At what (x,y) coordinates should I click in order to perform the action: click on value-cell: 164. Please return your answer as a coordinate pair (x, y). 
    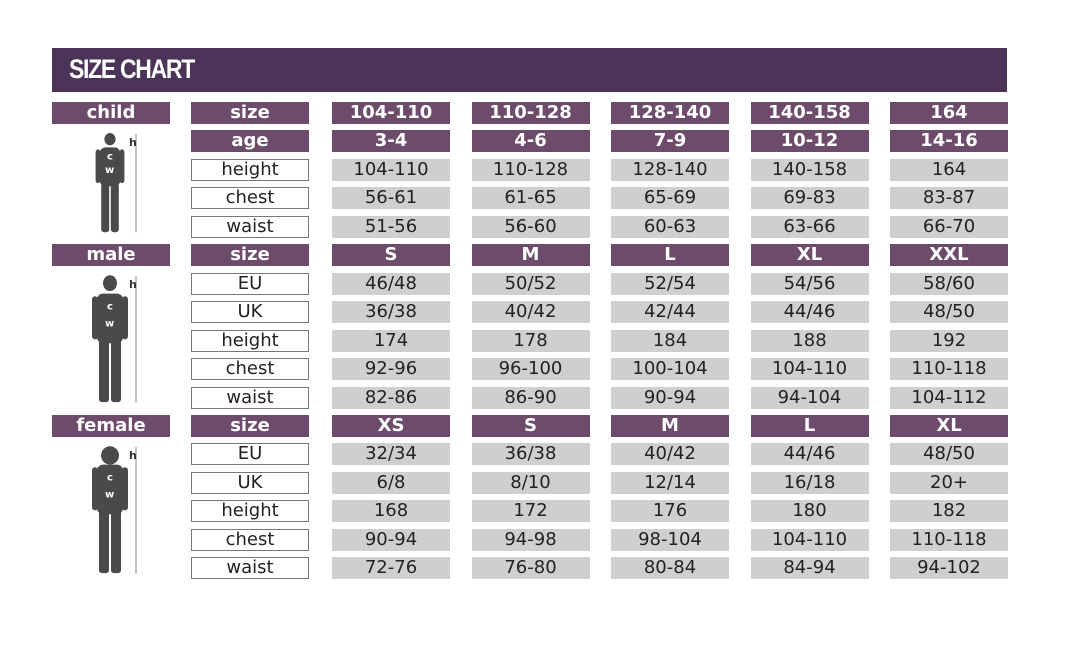
    Looking at the image, I should click on (949, 169).